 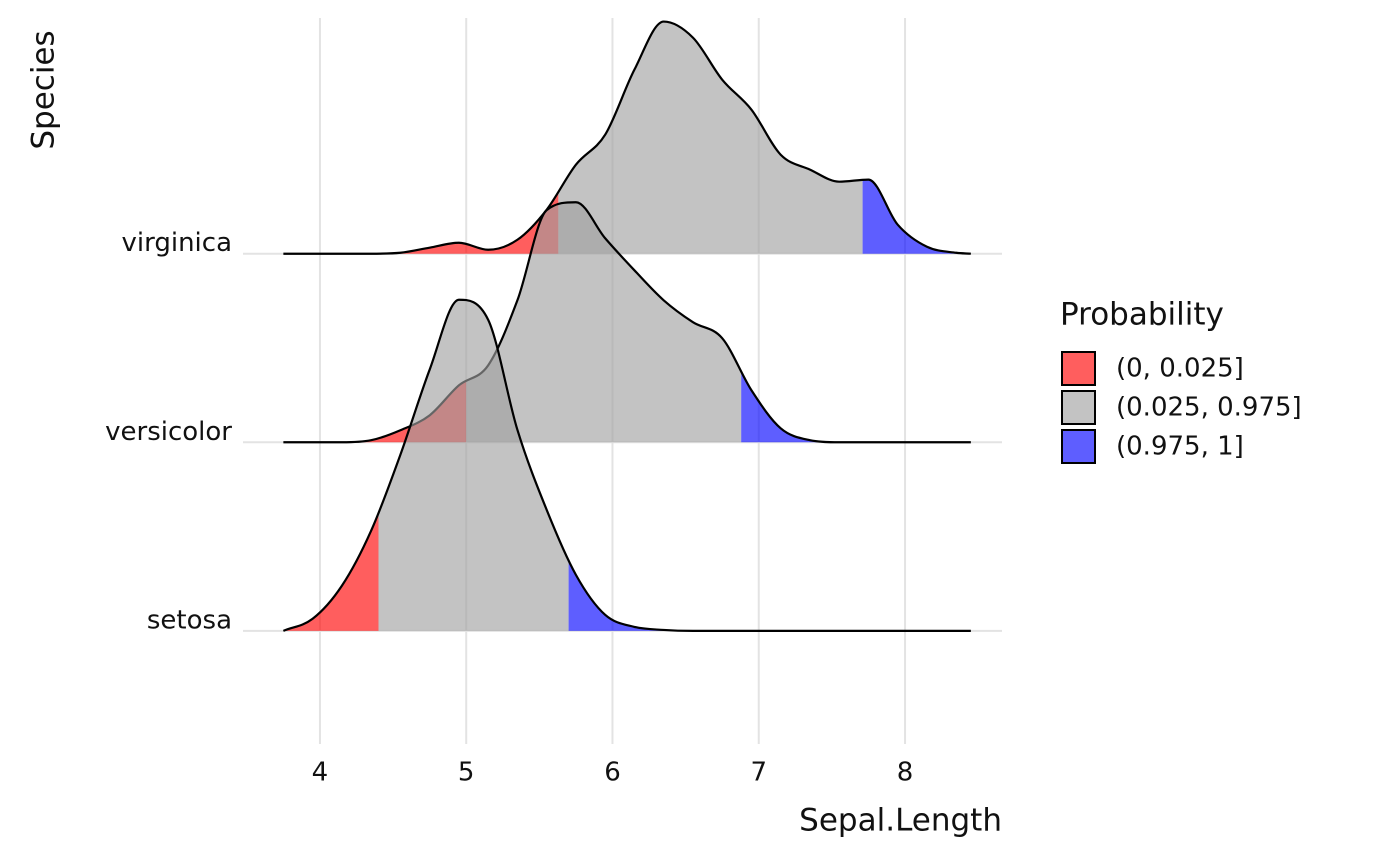 I want to click on x-tick-label: 7, so click(x=758, y=773).